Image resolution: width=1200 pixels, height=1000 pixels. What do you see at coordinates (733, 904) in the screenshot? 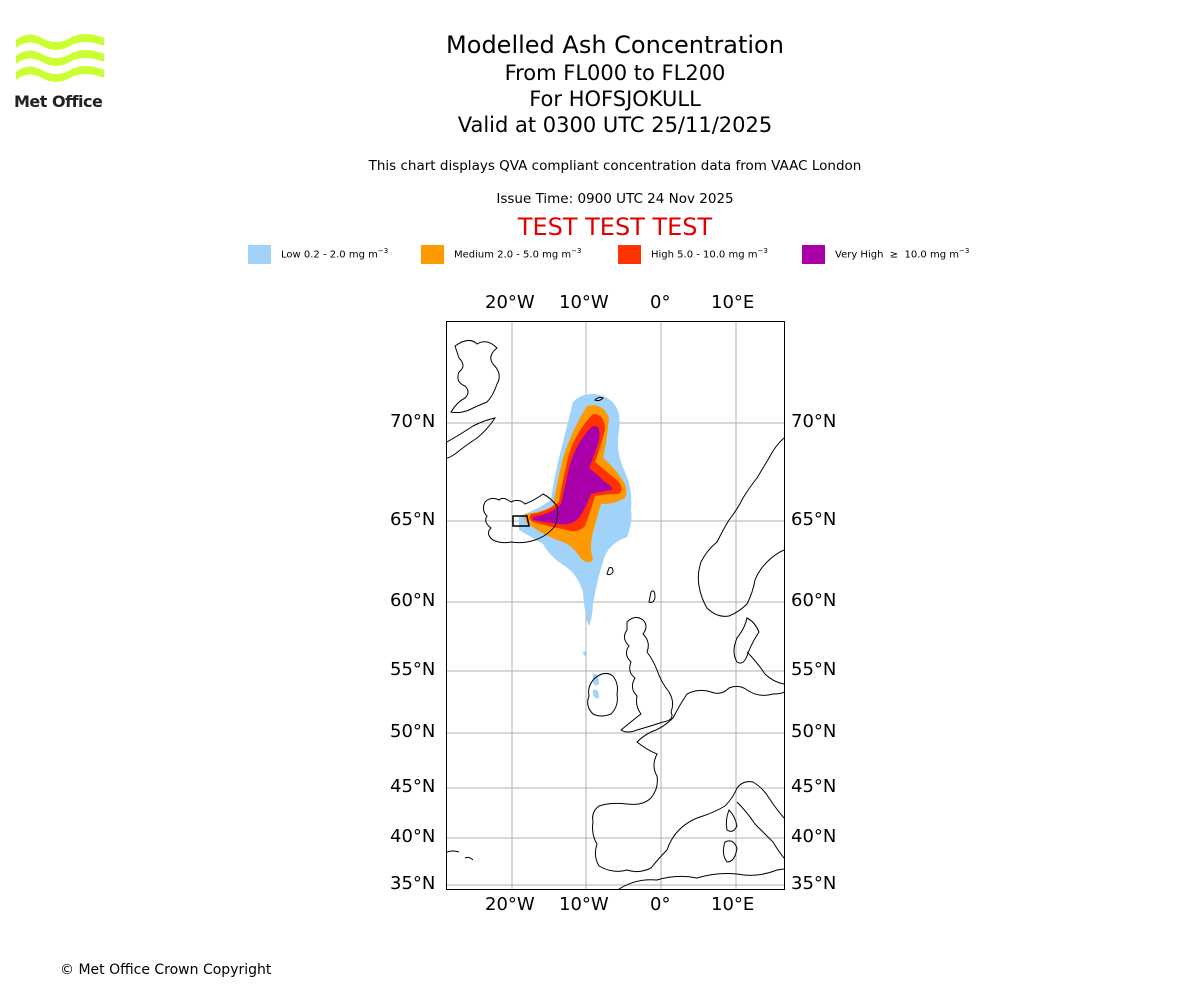
I see `lon-tick-bottom-10e: 10°E` at bounding box center [733, 904].